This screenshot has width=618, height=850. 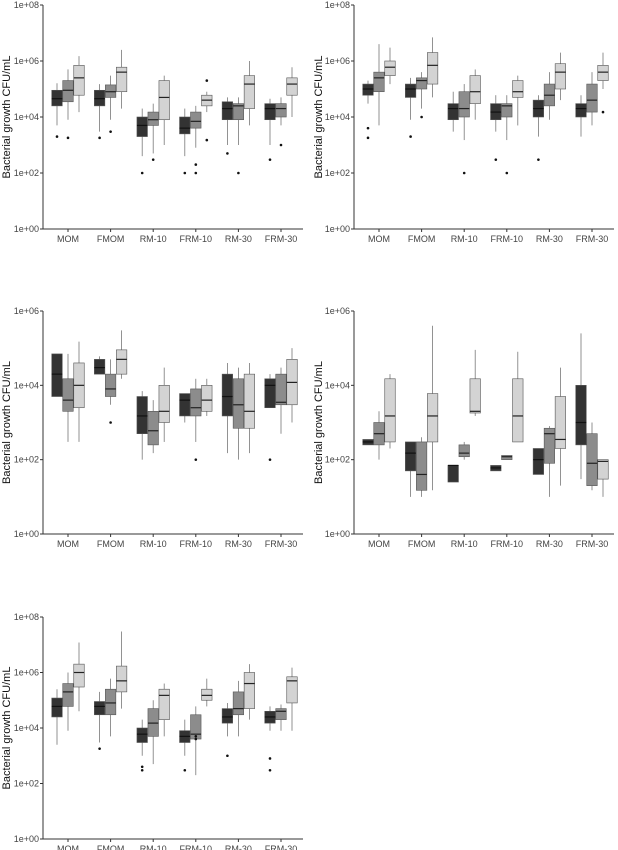 I want to click on x-tick-label: FMOM, so click(x=422, y=239).